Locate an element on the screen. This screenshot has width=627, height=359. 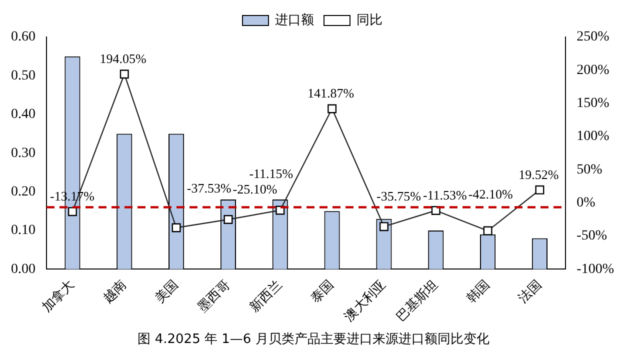
y-tick-label: 0.30 is located at coordinates (23, 153).